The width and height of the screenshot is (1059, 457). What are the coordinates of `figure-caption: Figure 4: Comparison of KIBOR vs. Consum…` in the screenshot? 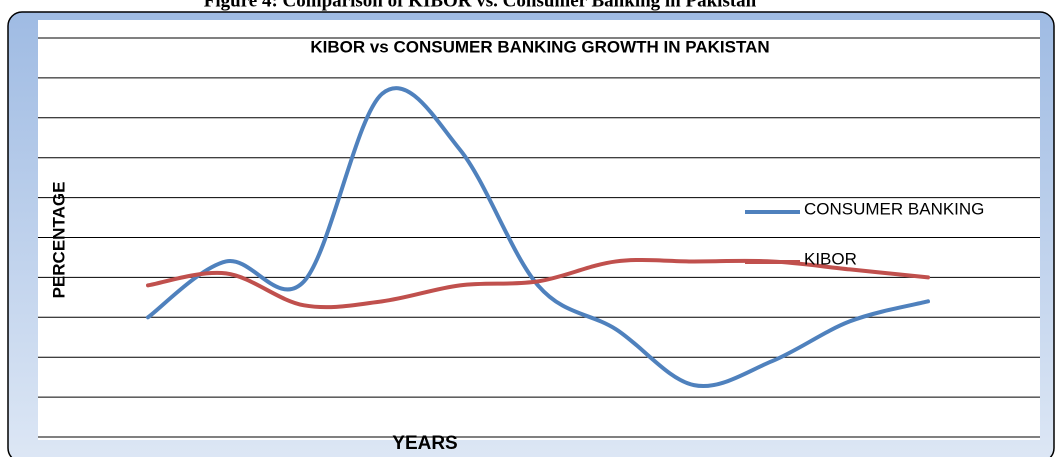 It's located at (480, 5).